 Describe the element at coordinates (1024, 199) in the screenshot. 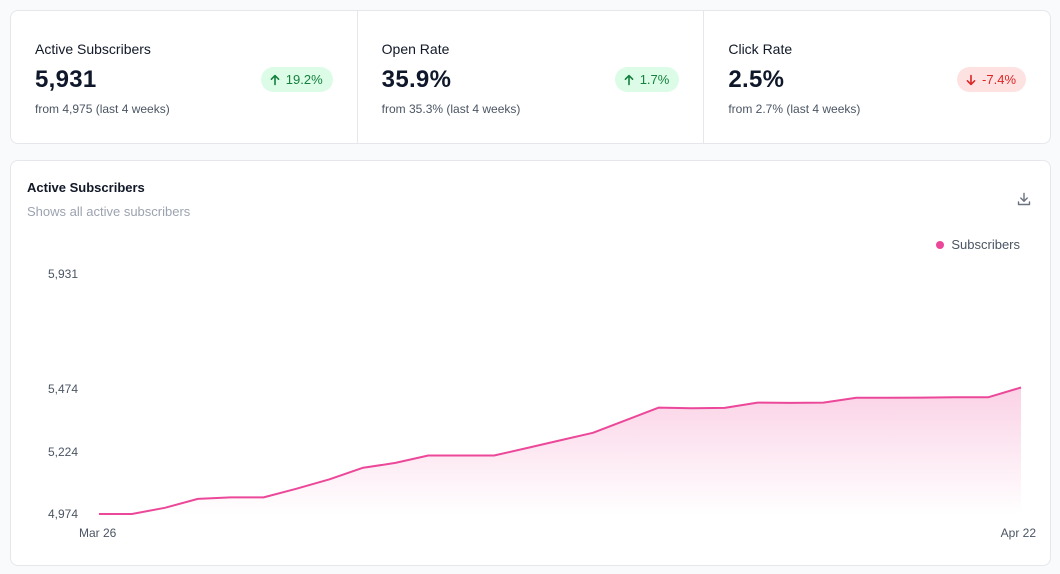

I see `download-icon` at that location.